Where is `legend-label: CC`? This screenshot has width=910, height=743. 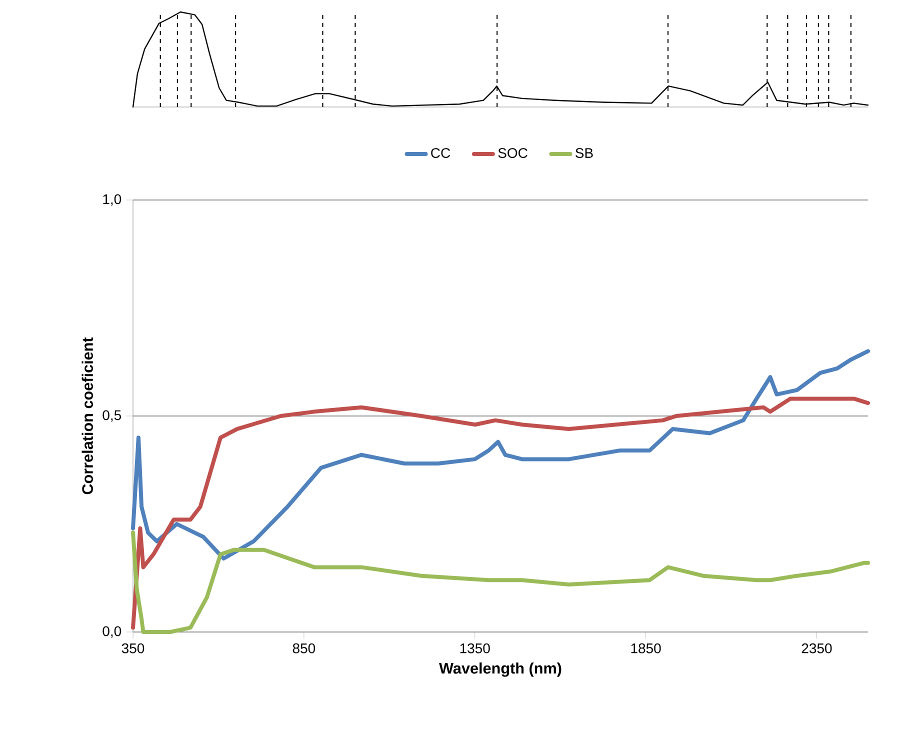 legend-label: CC is located at coordinates (440, 153).